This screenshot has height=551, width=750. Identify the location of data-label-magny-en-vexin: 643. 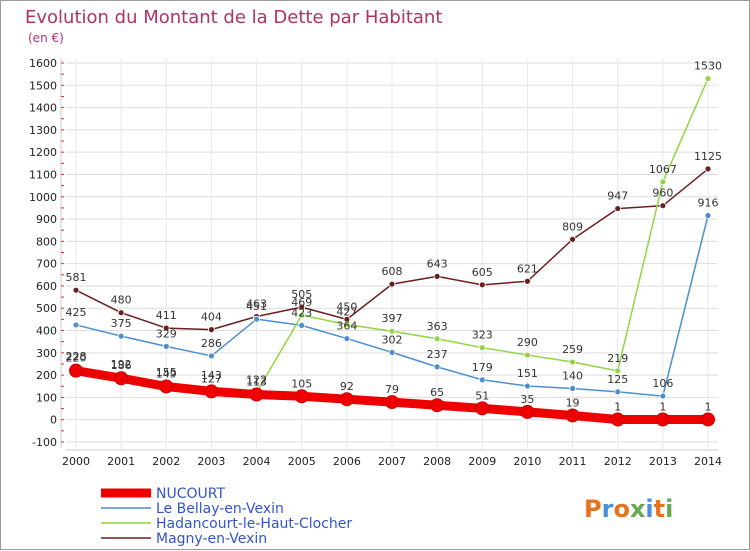
(437, 263).